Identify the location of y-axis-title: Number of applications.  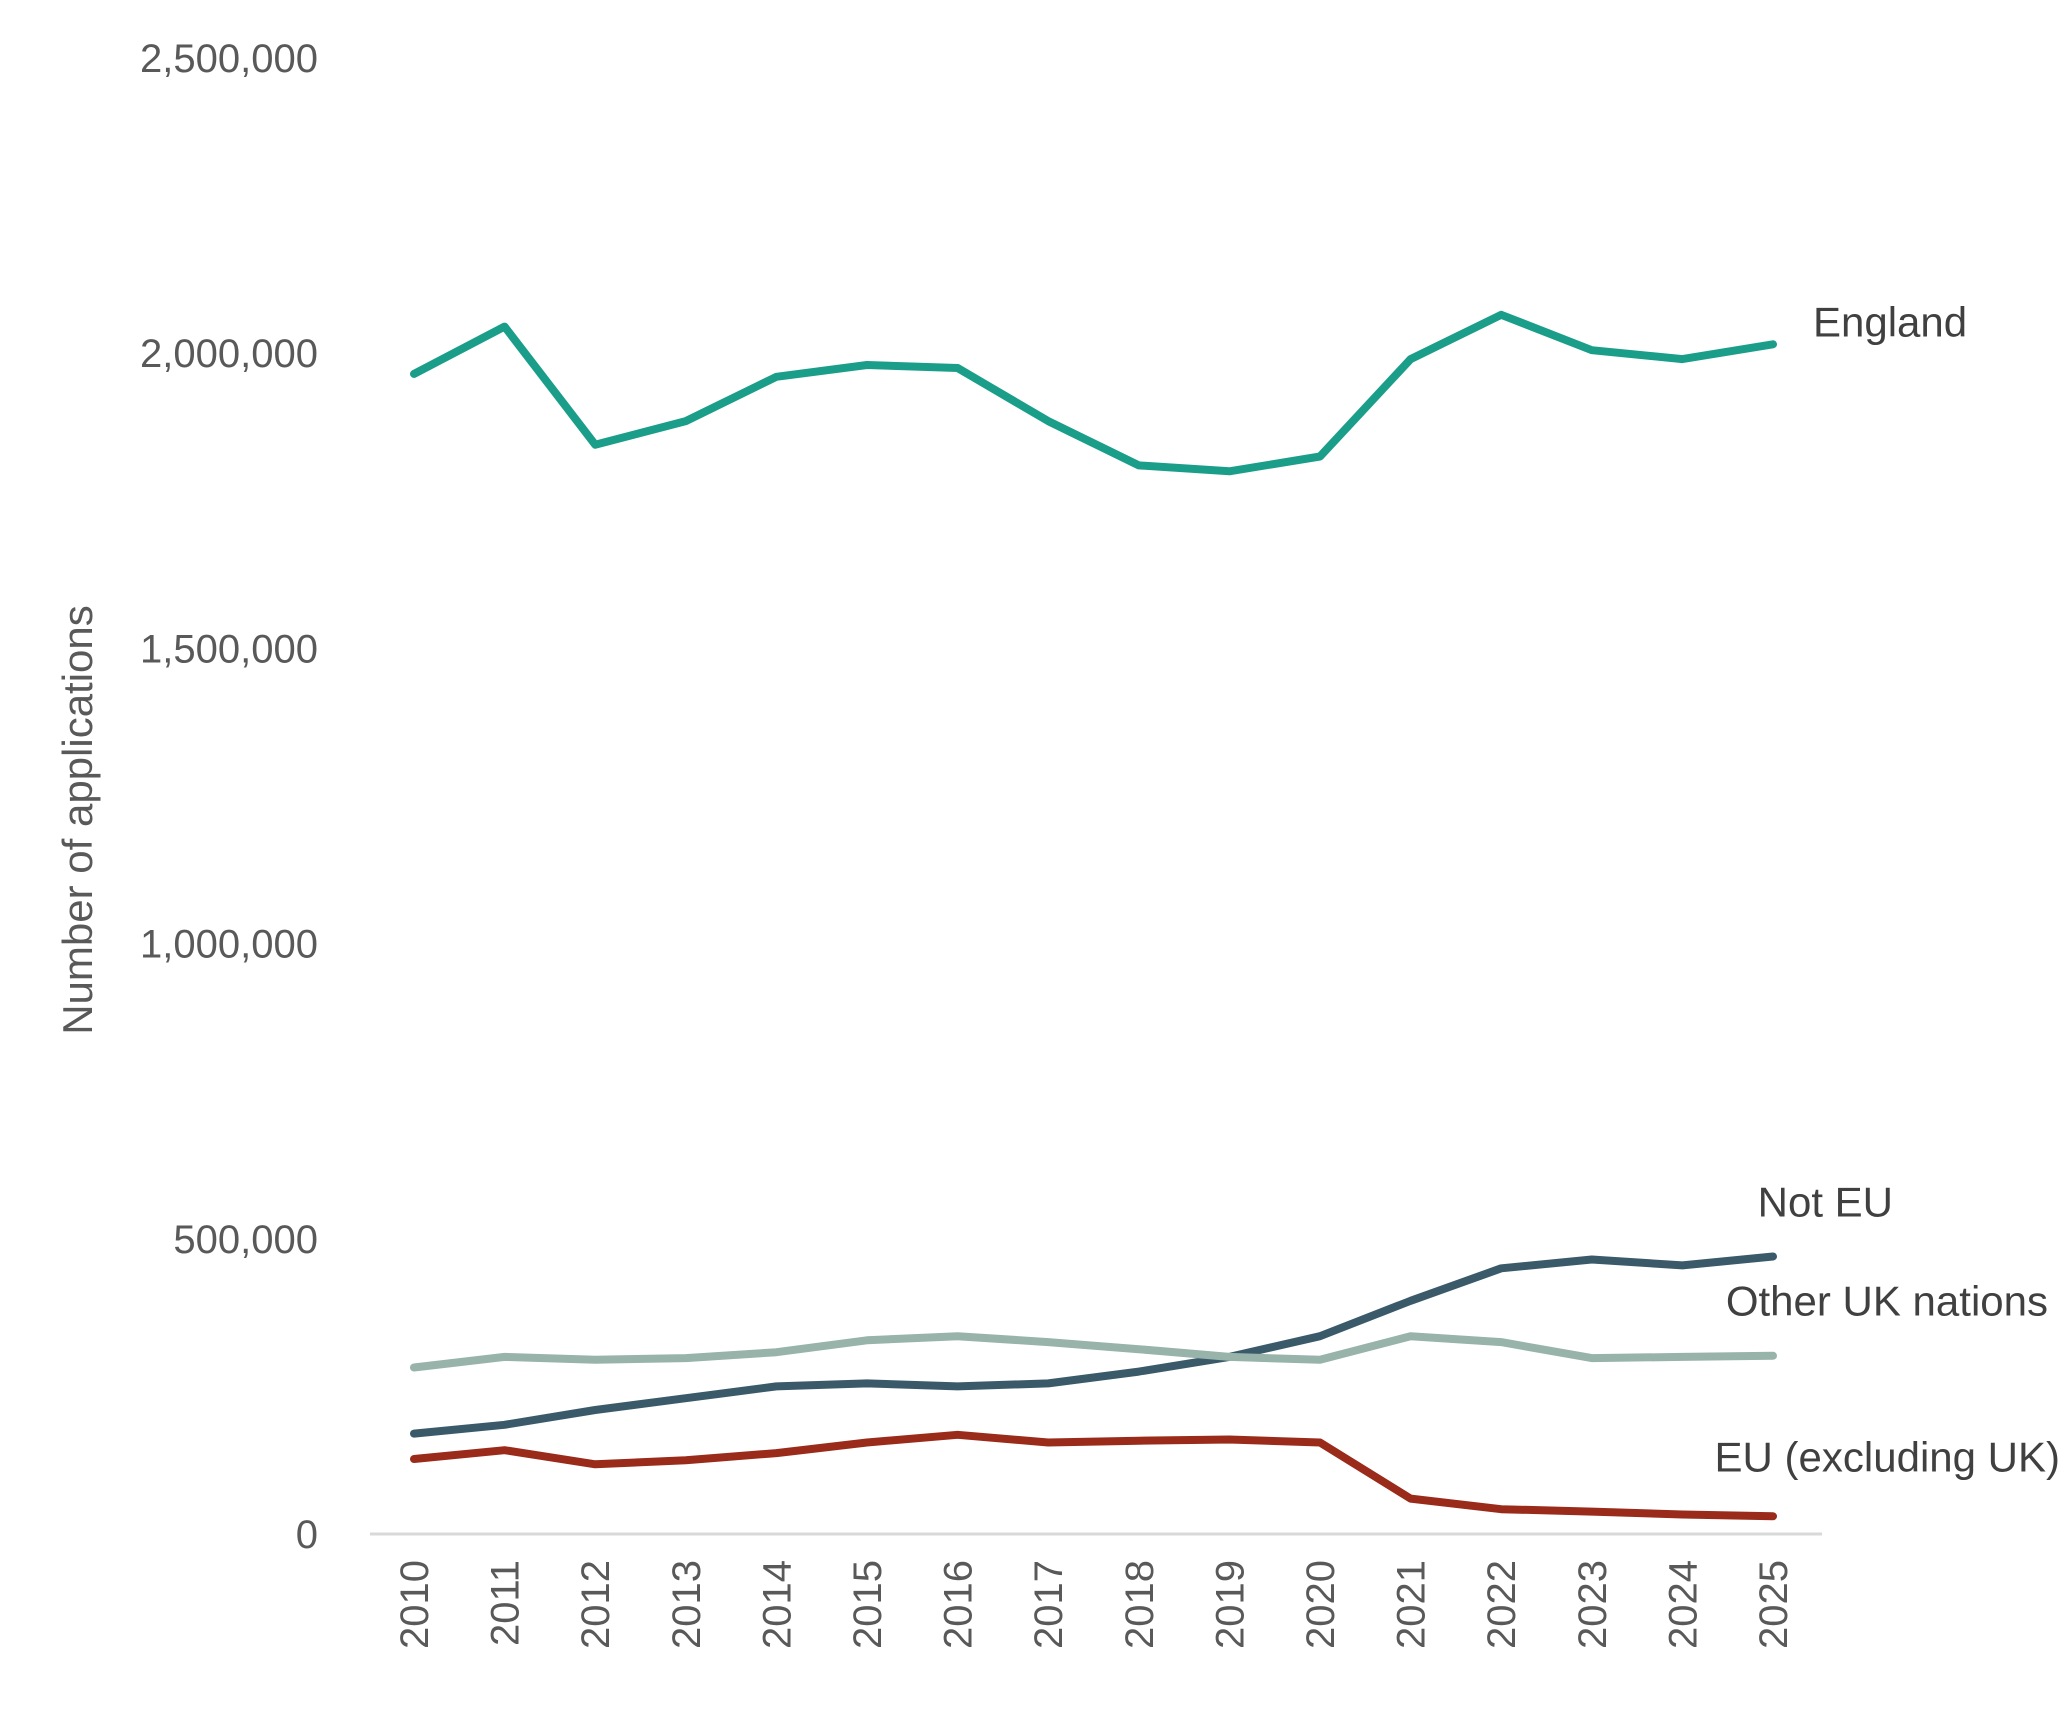
(77, 820).